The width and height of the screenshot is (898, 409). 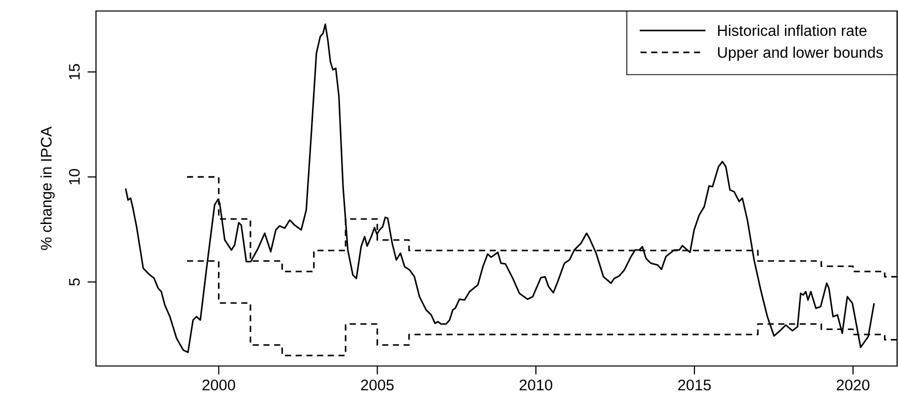 I want to click on x-tick-label: 2020, so click(x=853, y=385).